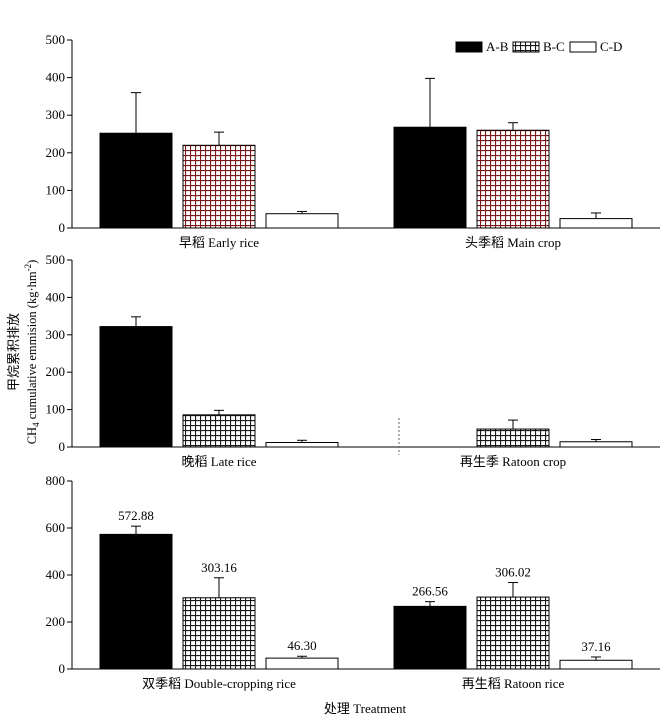  What do you see at coordinates (513, 572) in the screenshot?
I see `data-value-label: 306.02` at bounding box center [513, 572].